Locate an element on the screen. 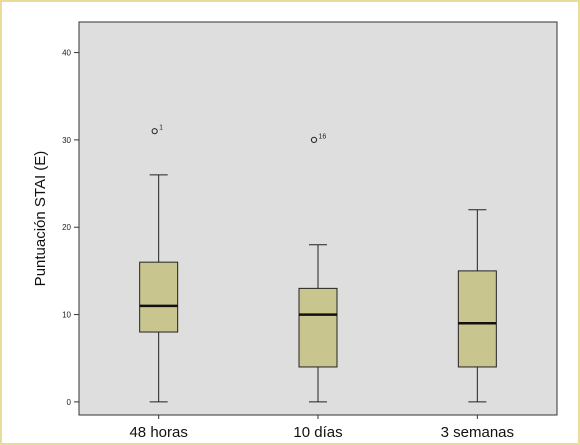  y-axis-title: Puntuación STAI (E) is located at coordinates (40, 219).